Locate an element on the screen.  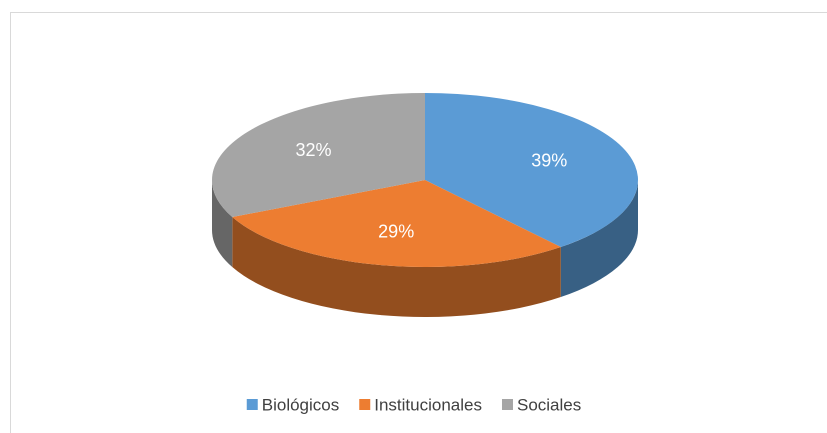
data-label: 39% is located at coordinates (549, 160).